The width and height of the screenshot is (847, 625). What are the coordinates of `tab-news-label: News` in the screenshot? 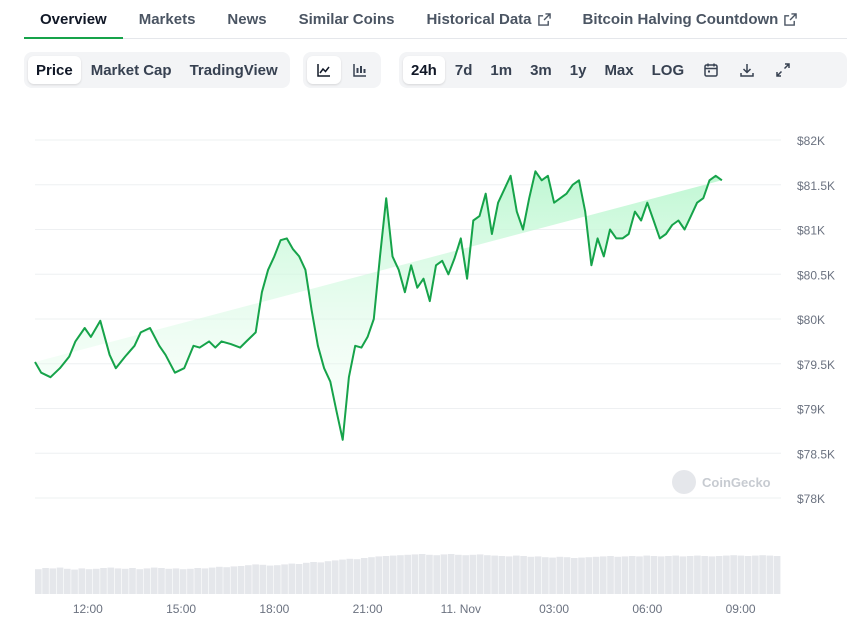 It's located at (247, 19).